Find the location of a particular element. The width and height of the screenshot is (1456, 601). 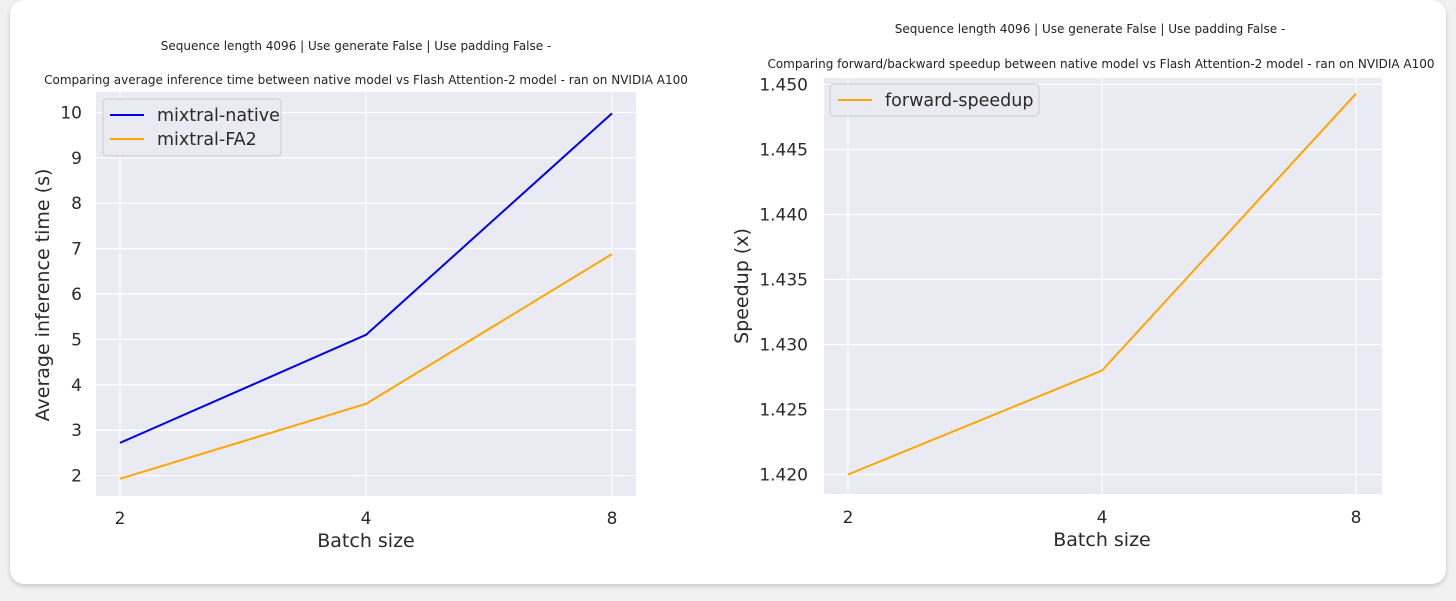

legend-label-mixtral-fa2: mixtral-FA2 is located at coordinates (207, 140).